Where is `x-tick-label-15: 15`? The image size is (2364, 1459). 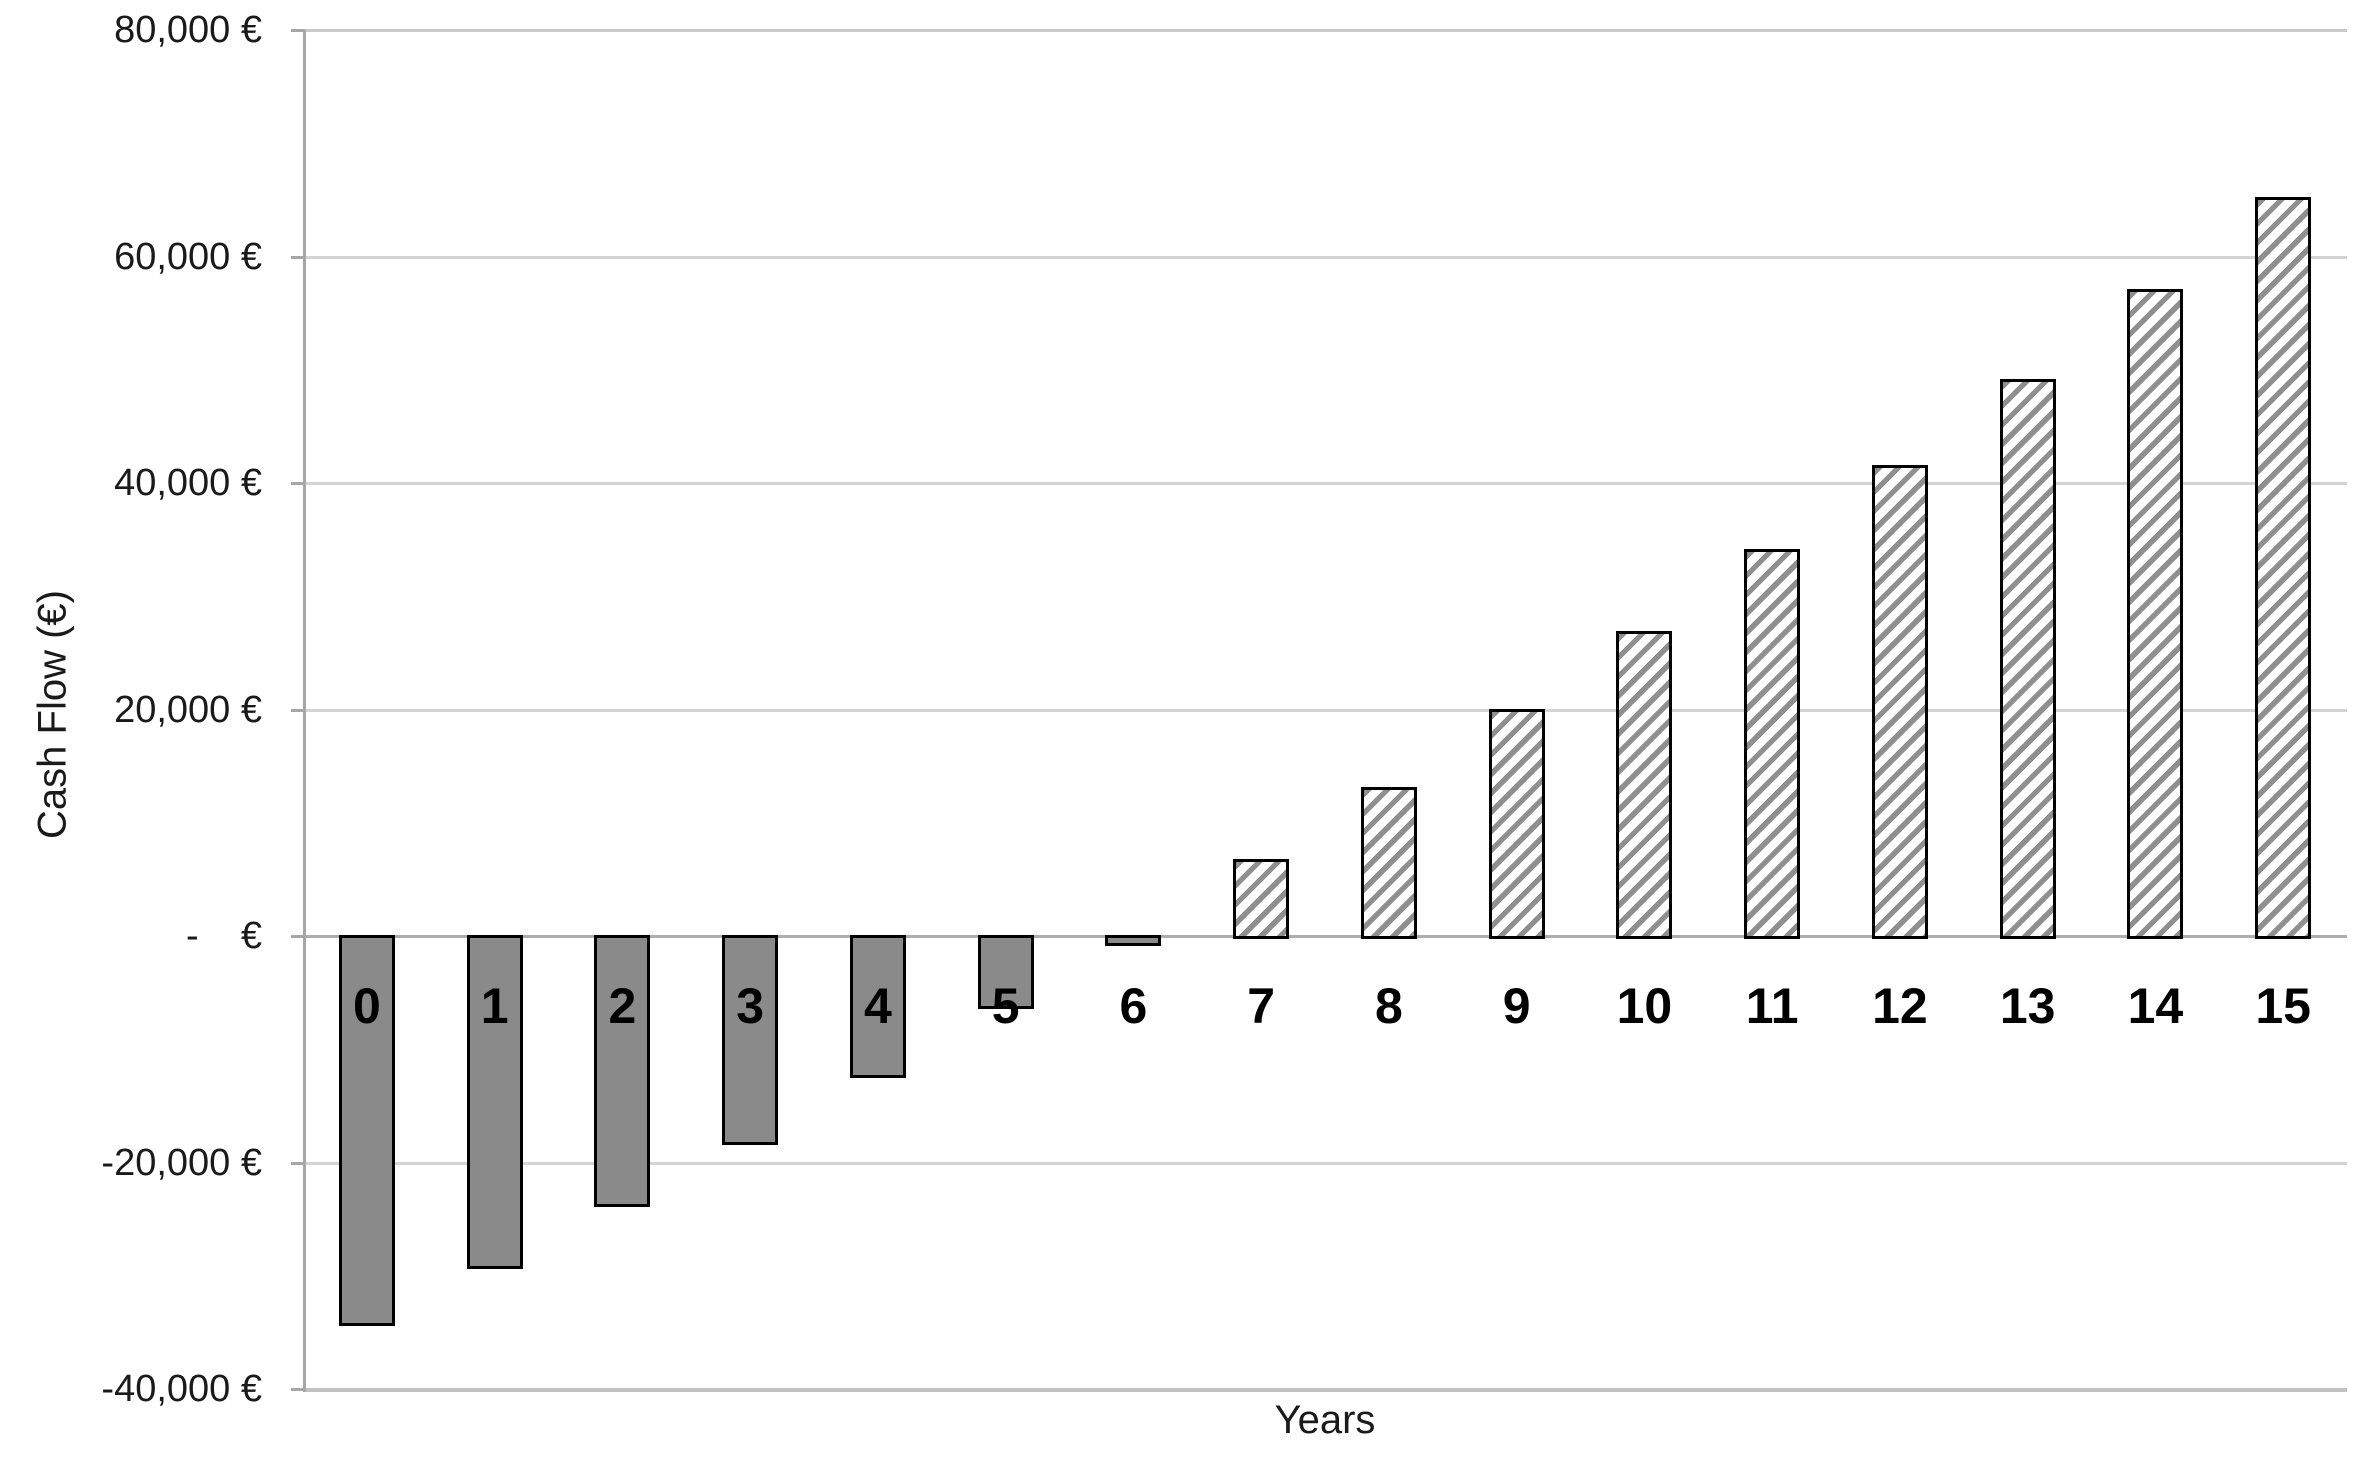 x-tick-label-15: 15 is located at coordinates (2283, 1006).